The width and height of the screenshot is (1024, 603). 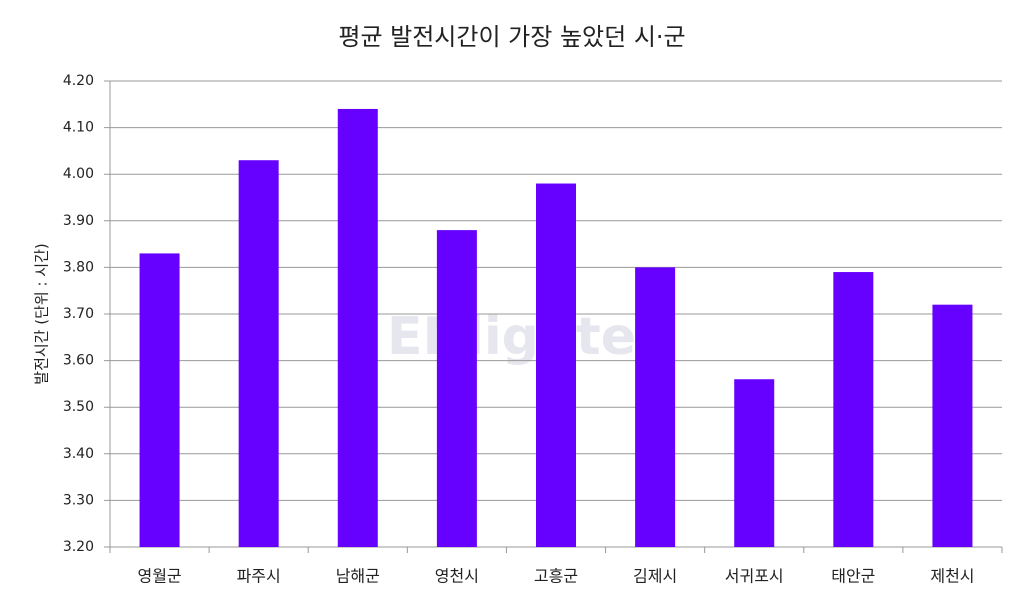 I want to click on y-tick-label: 3.30, so click(x=78, y=500).